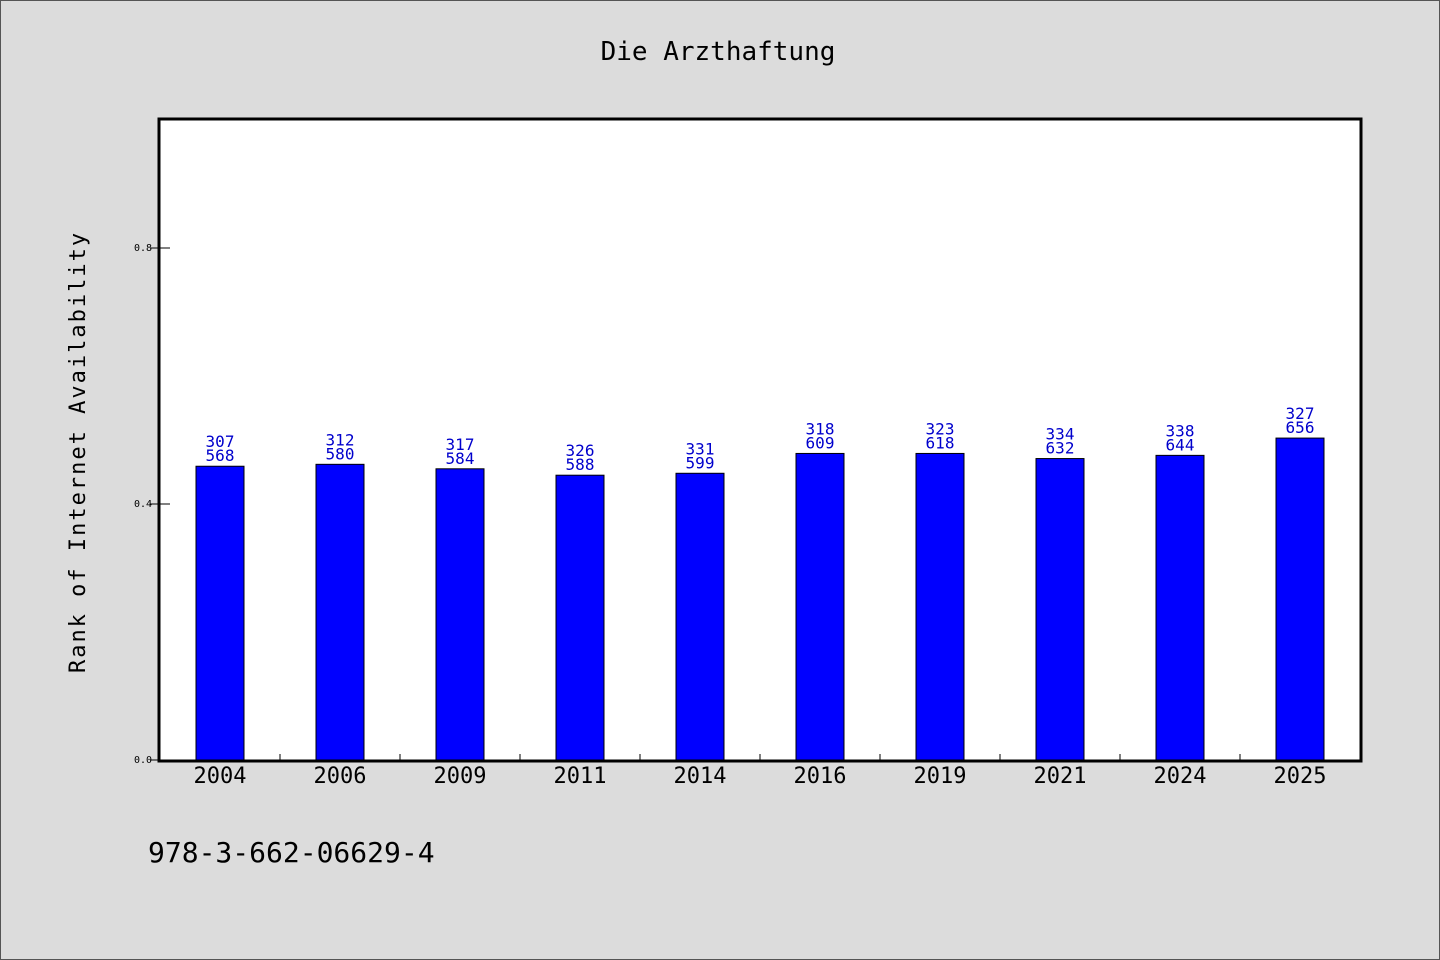  I want to click on bar-label-top: 317, so click(460, 444).